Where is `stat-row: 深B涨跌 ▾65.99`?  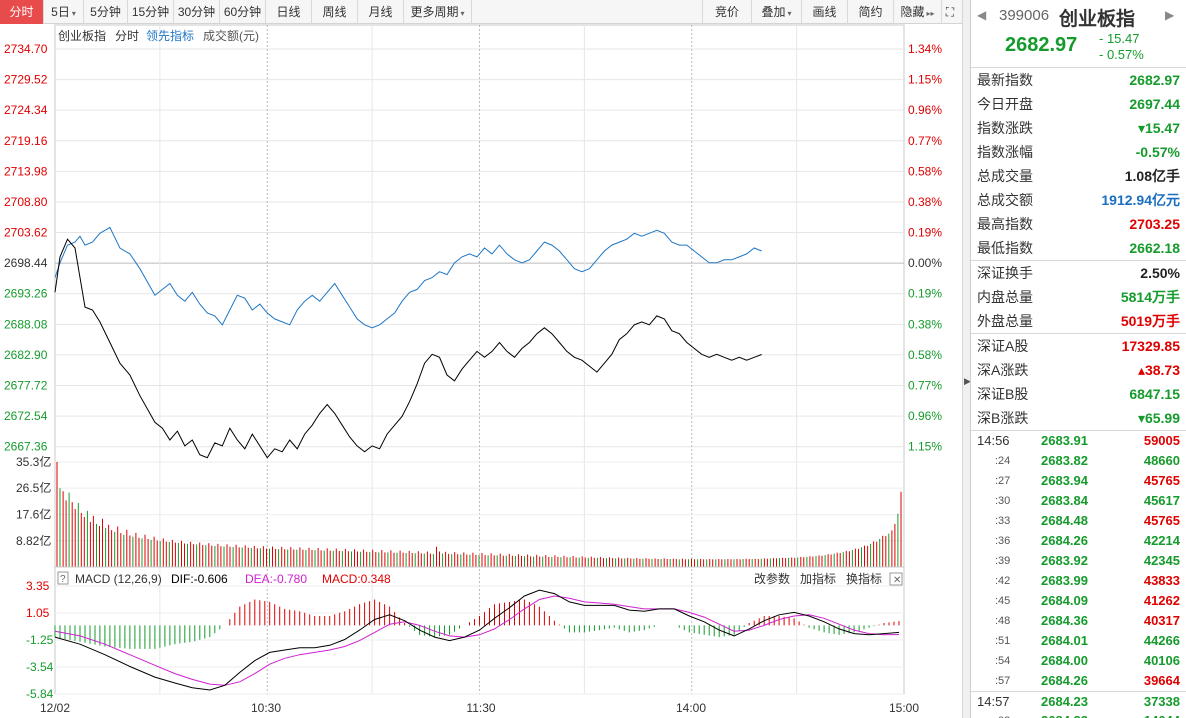 stat-row: 深B涨跌 ▾65.99 is located at coordinates (1078, 418).